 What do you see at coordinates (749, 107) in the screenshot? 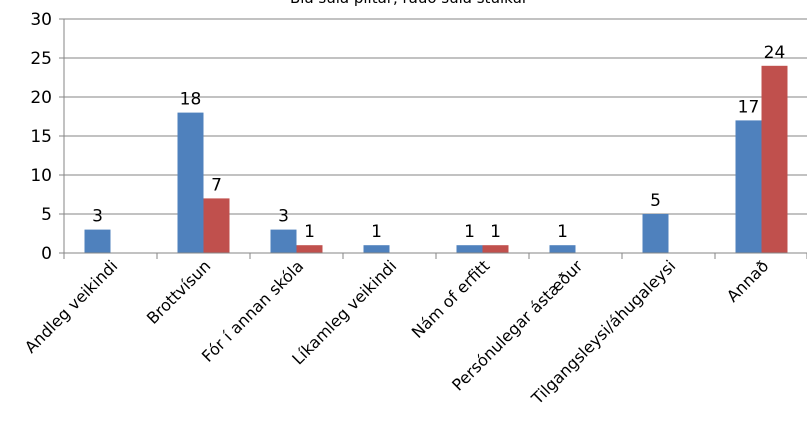
I see `data-label: 17` at bounding box center [749, 107].